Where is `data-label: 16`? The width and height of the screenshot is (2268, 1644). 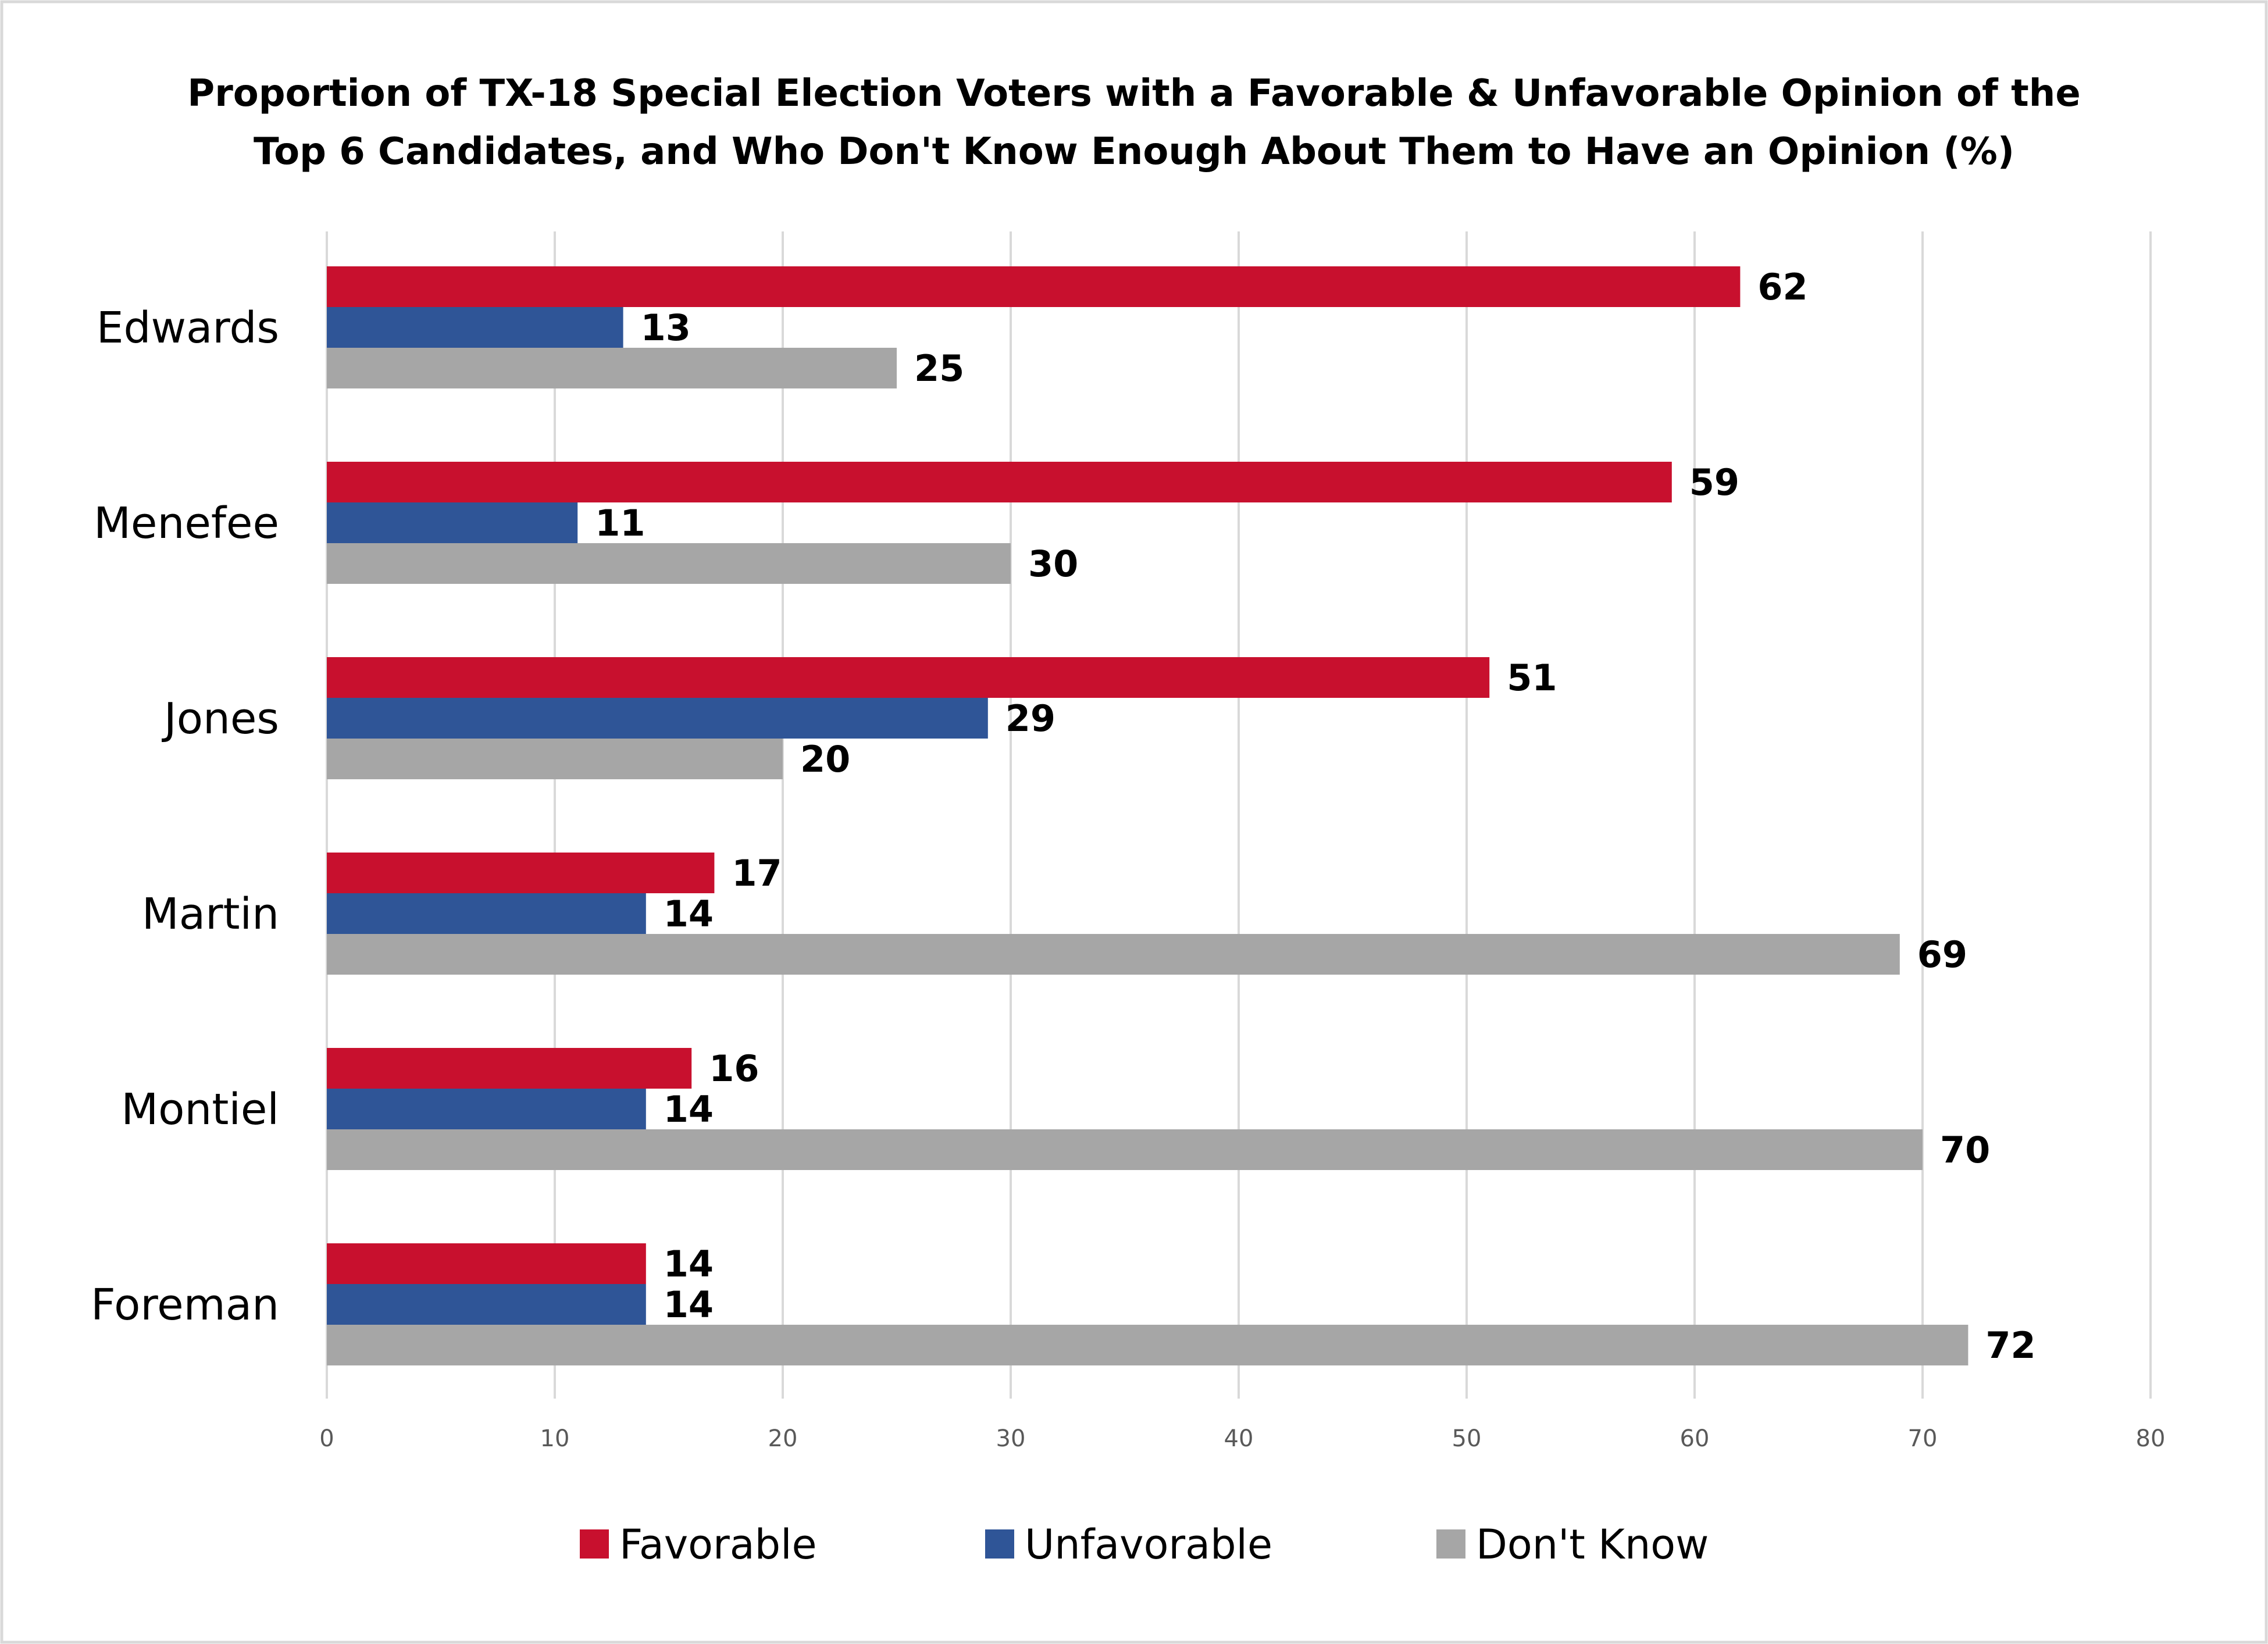 data-label: 16 is located at coordinates (734, 1068).